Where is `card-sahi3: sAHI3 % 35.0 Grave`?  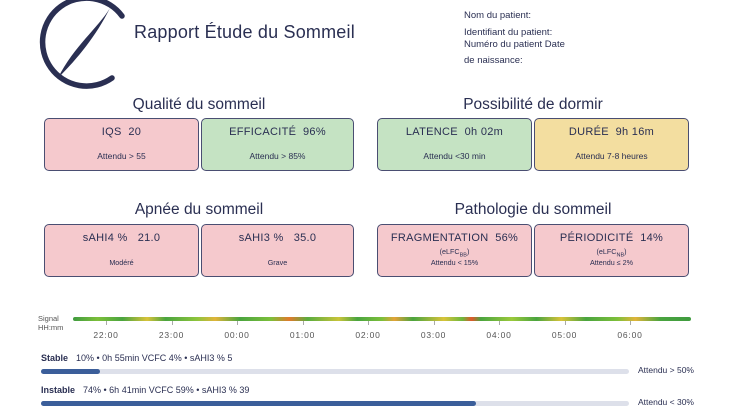 card-sahi3: sAHI3 % 35.0 Grave is located at coordinates (277, 250).